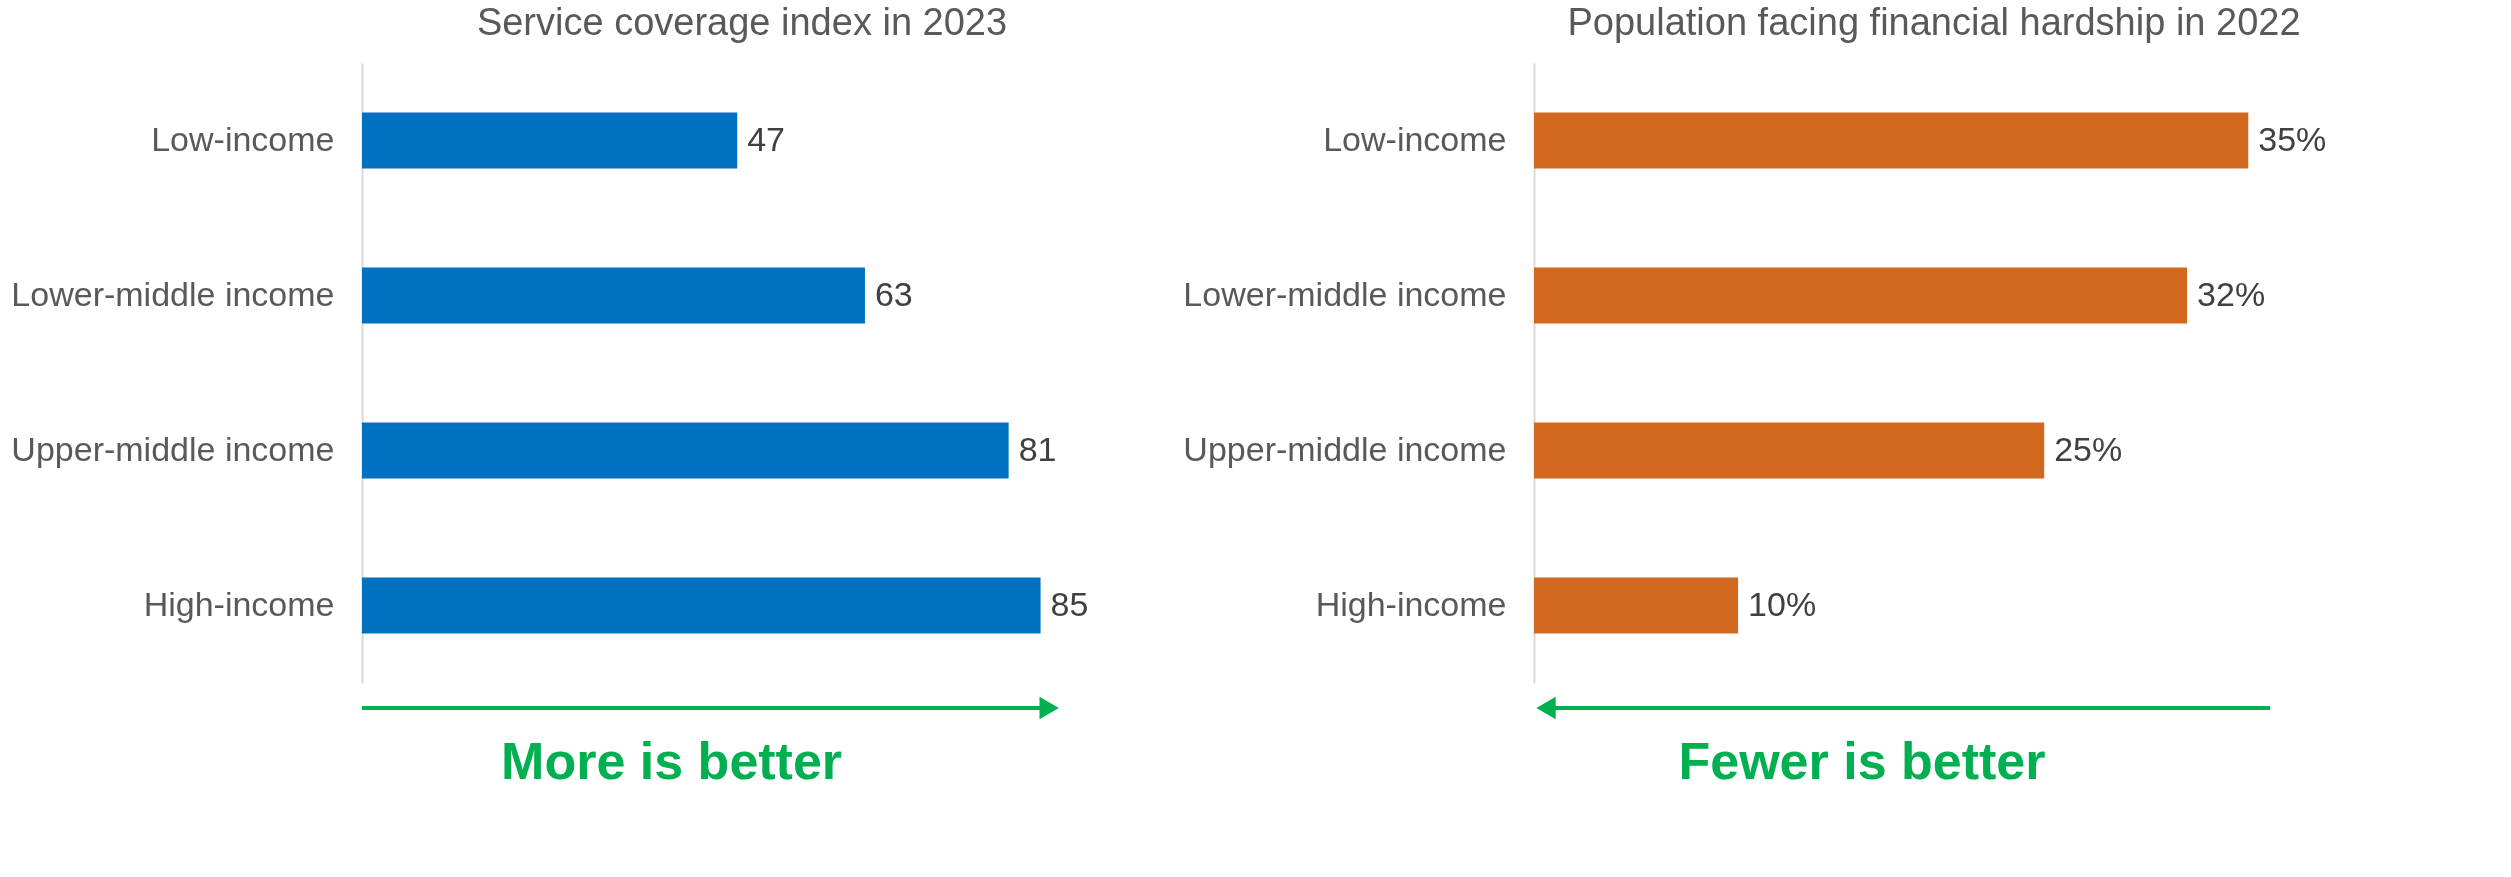  What do you see at coordinates (893, 293) in the screenshot?
I see `data-label: 63` at bounding box center [893, 293].